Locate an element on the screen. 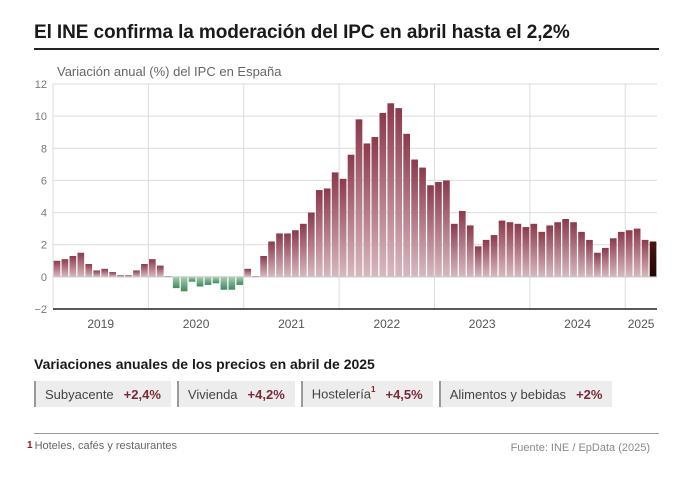 Image resolution: width=690 pixels, height=477 pixels. footnote-mark: 1 is located at coordinates (30, 445).